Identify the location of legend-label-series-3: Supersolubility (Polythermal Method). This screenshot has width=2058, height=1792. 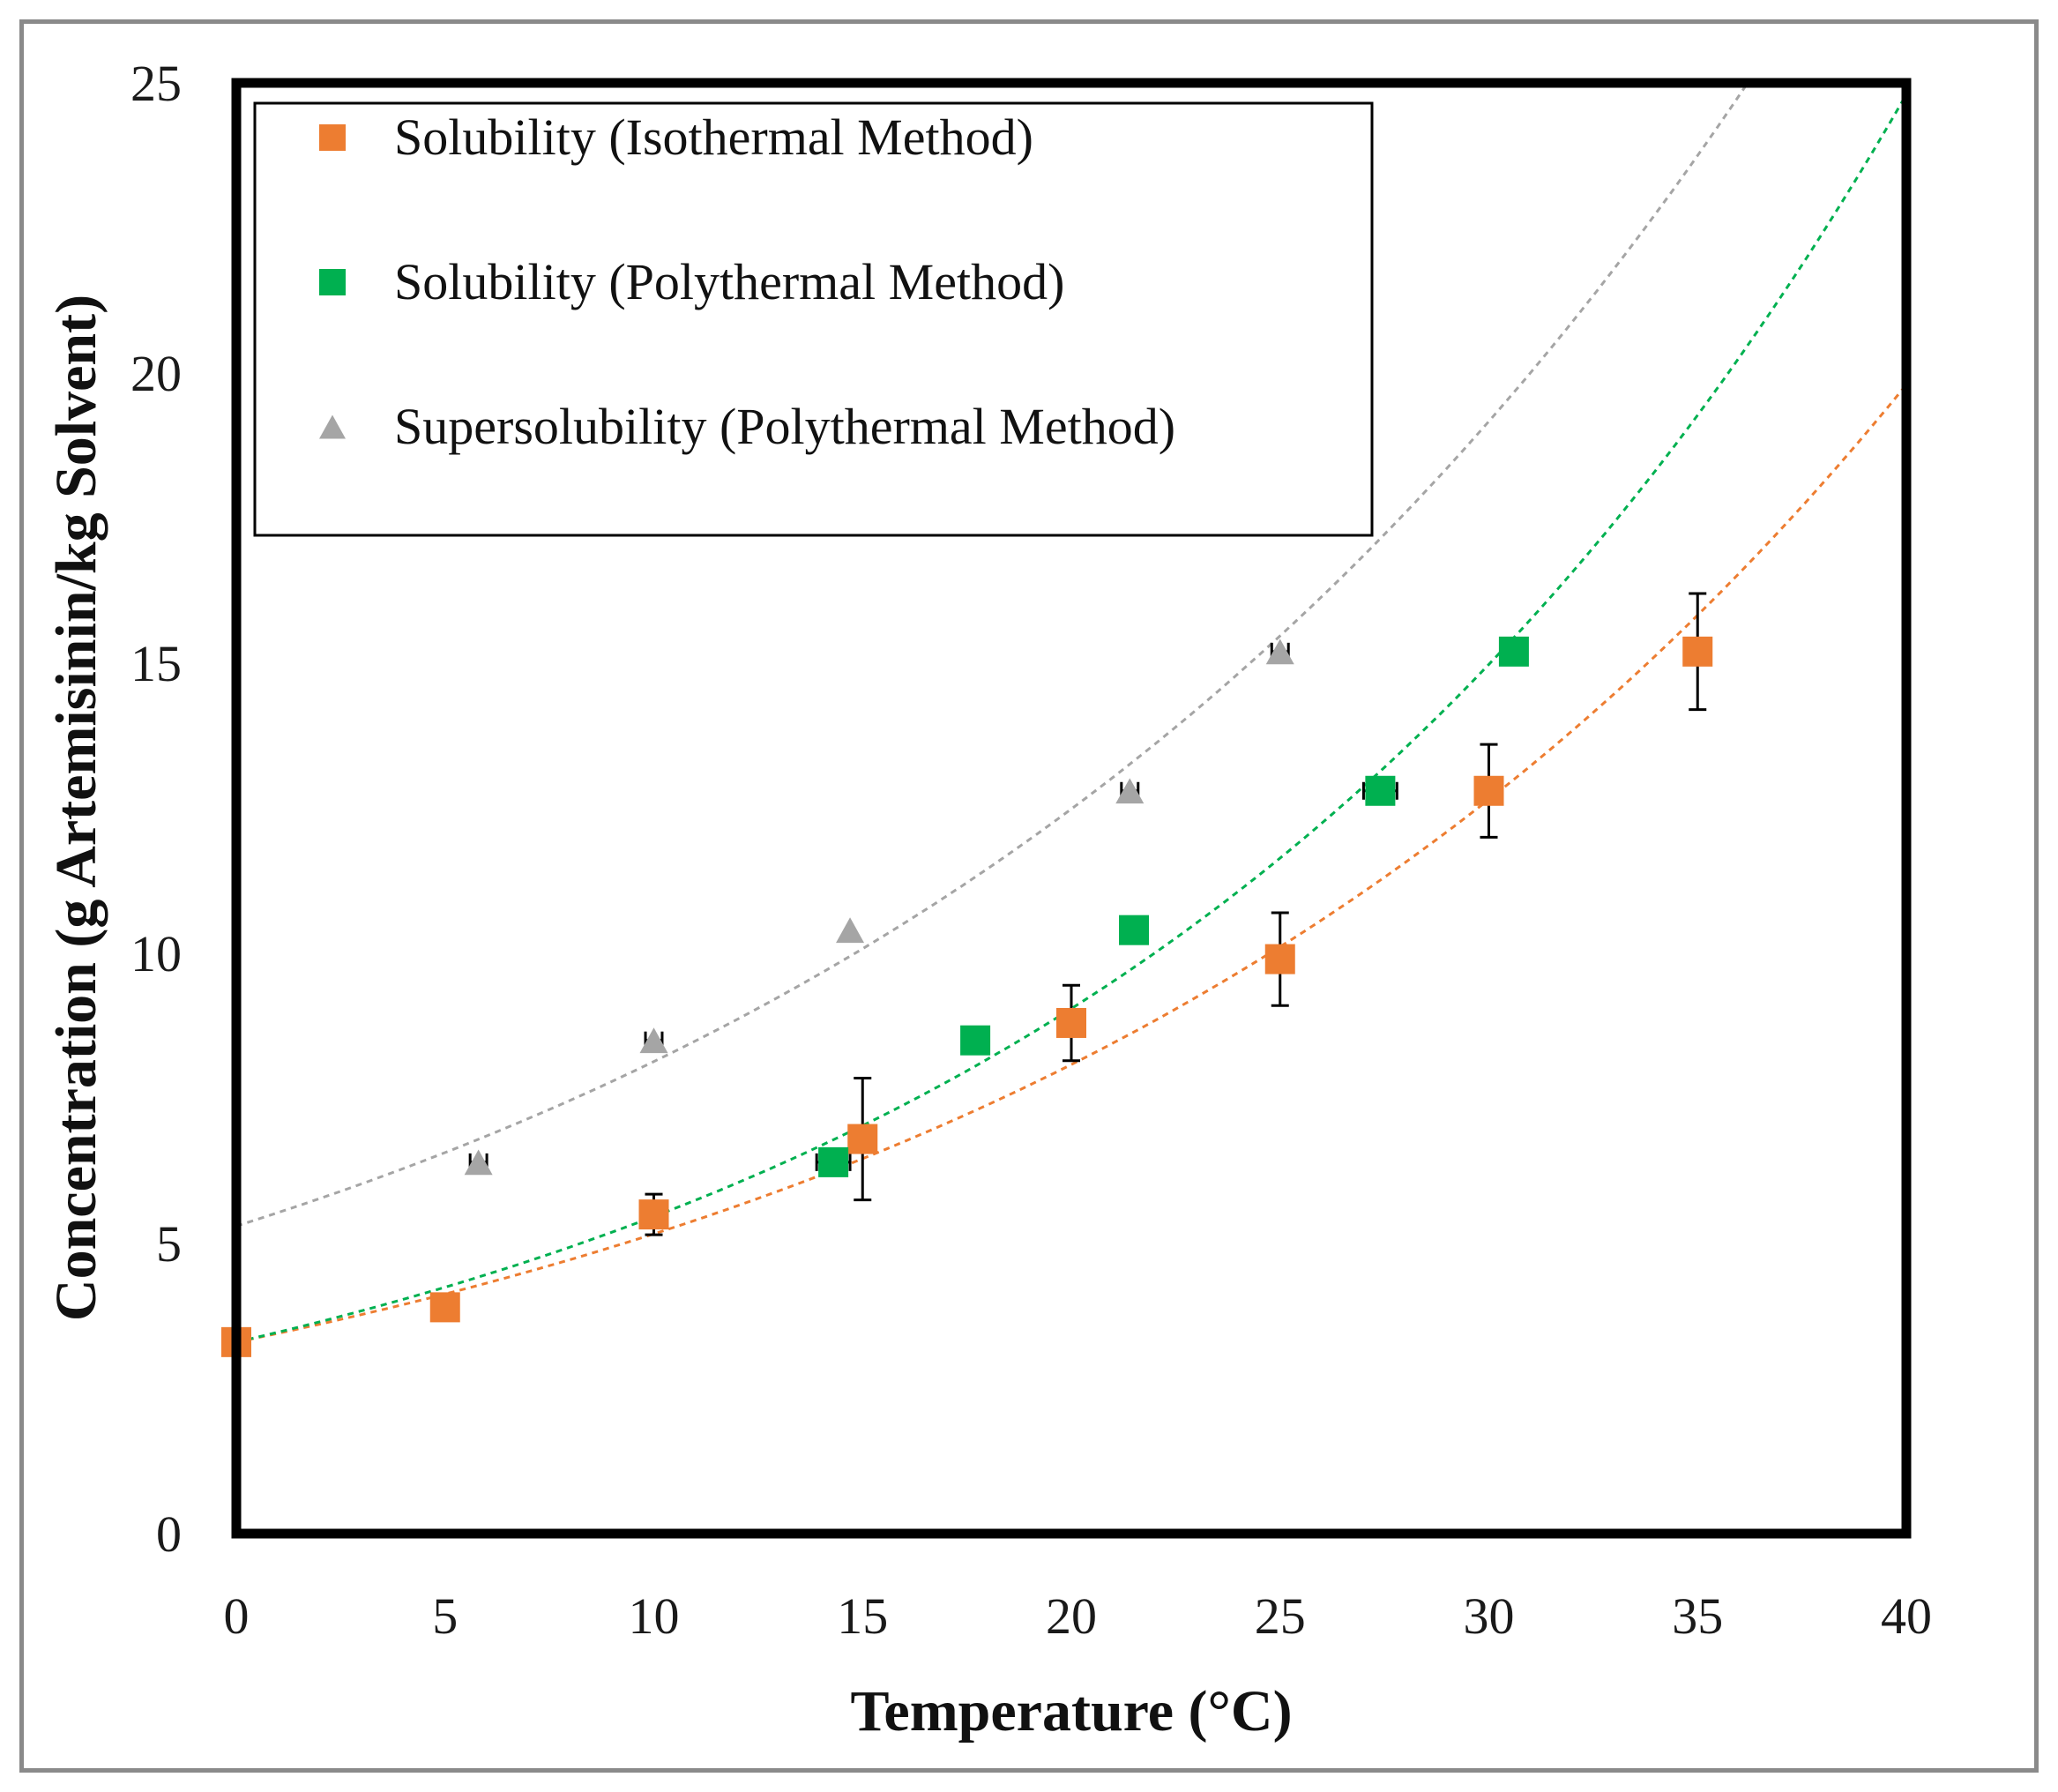
(785, 426).